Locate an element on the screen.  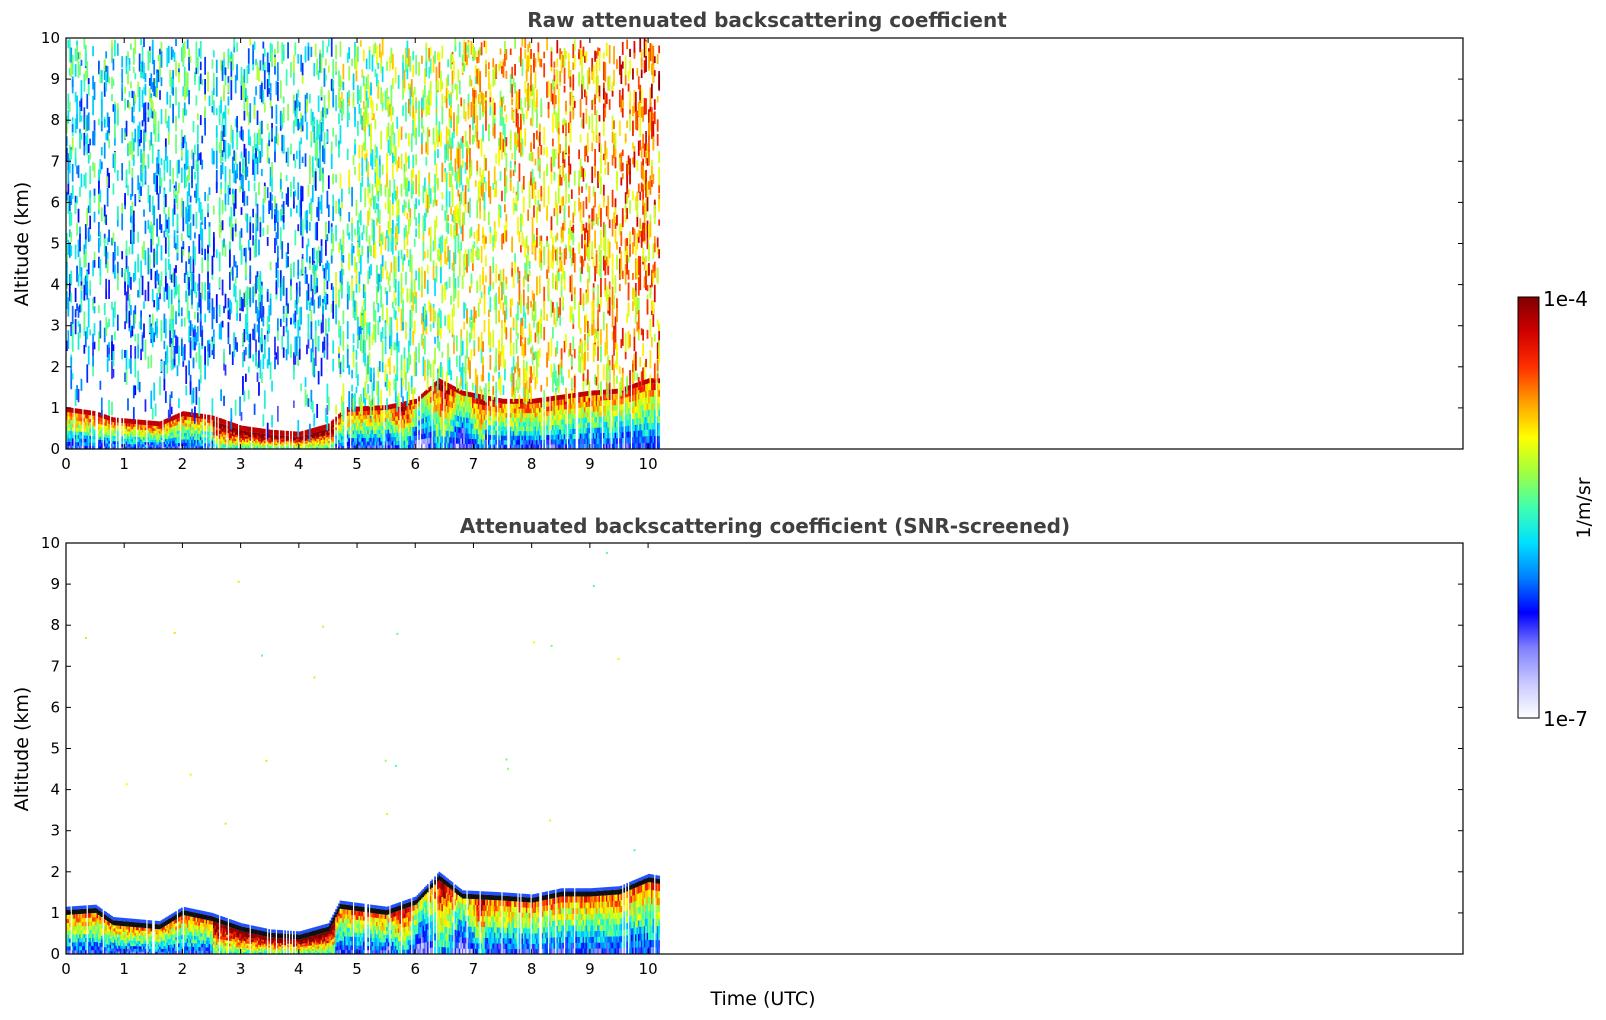
colorbar: 1e-4 1e-7 1/m/sr is located at coordinates (1556, 509).